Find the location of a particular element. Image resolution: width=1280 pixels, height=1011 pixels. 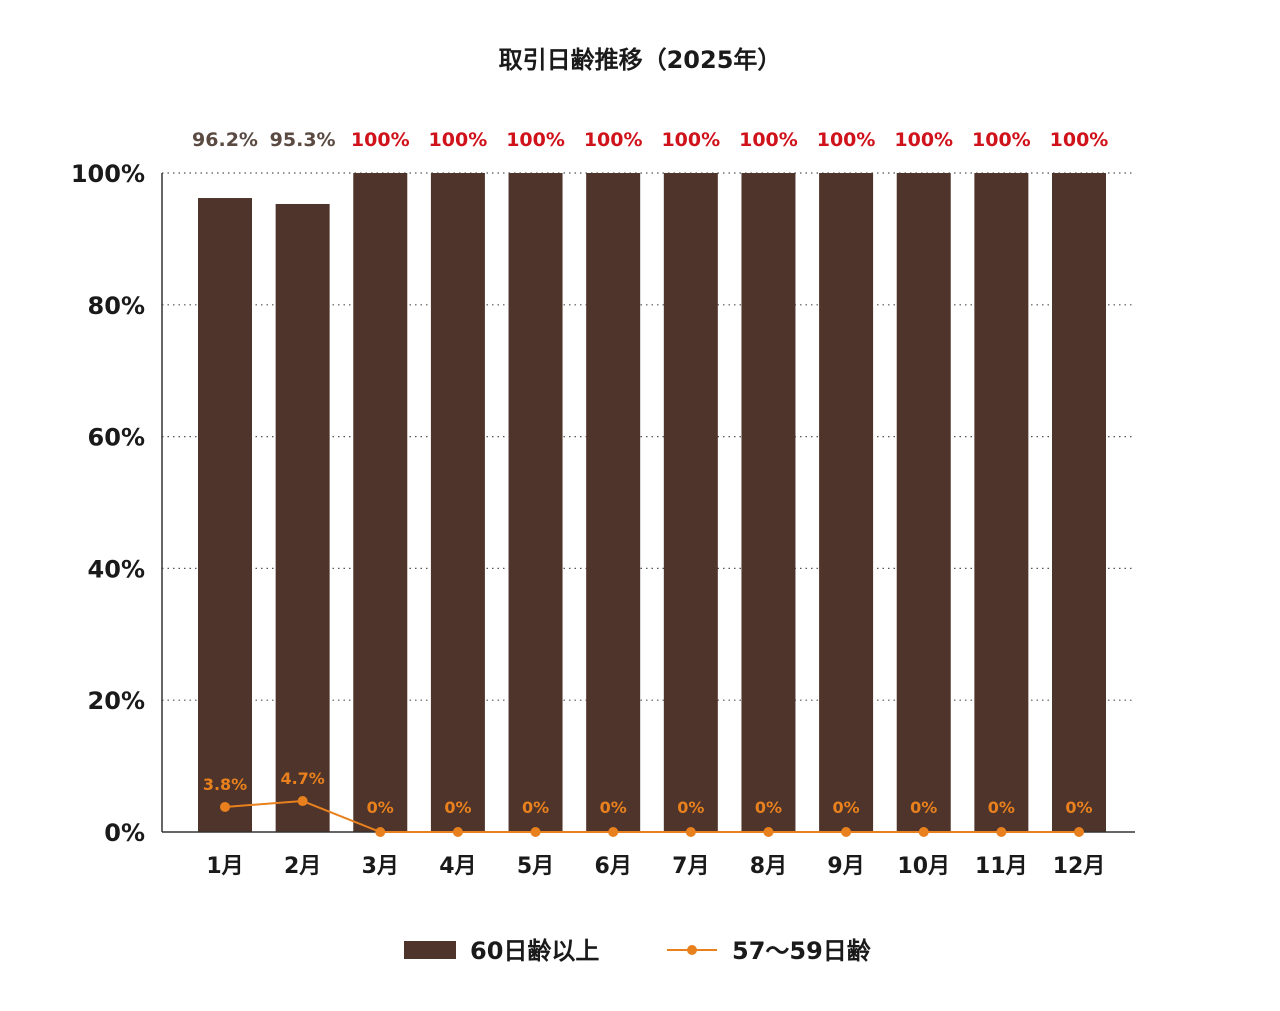

x-tick-label: 1月 is located at coordinates (224, 866).